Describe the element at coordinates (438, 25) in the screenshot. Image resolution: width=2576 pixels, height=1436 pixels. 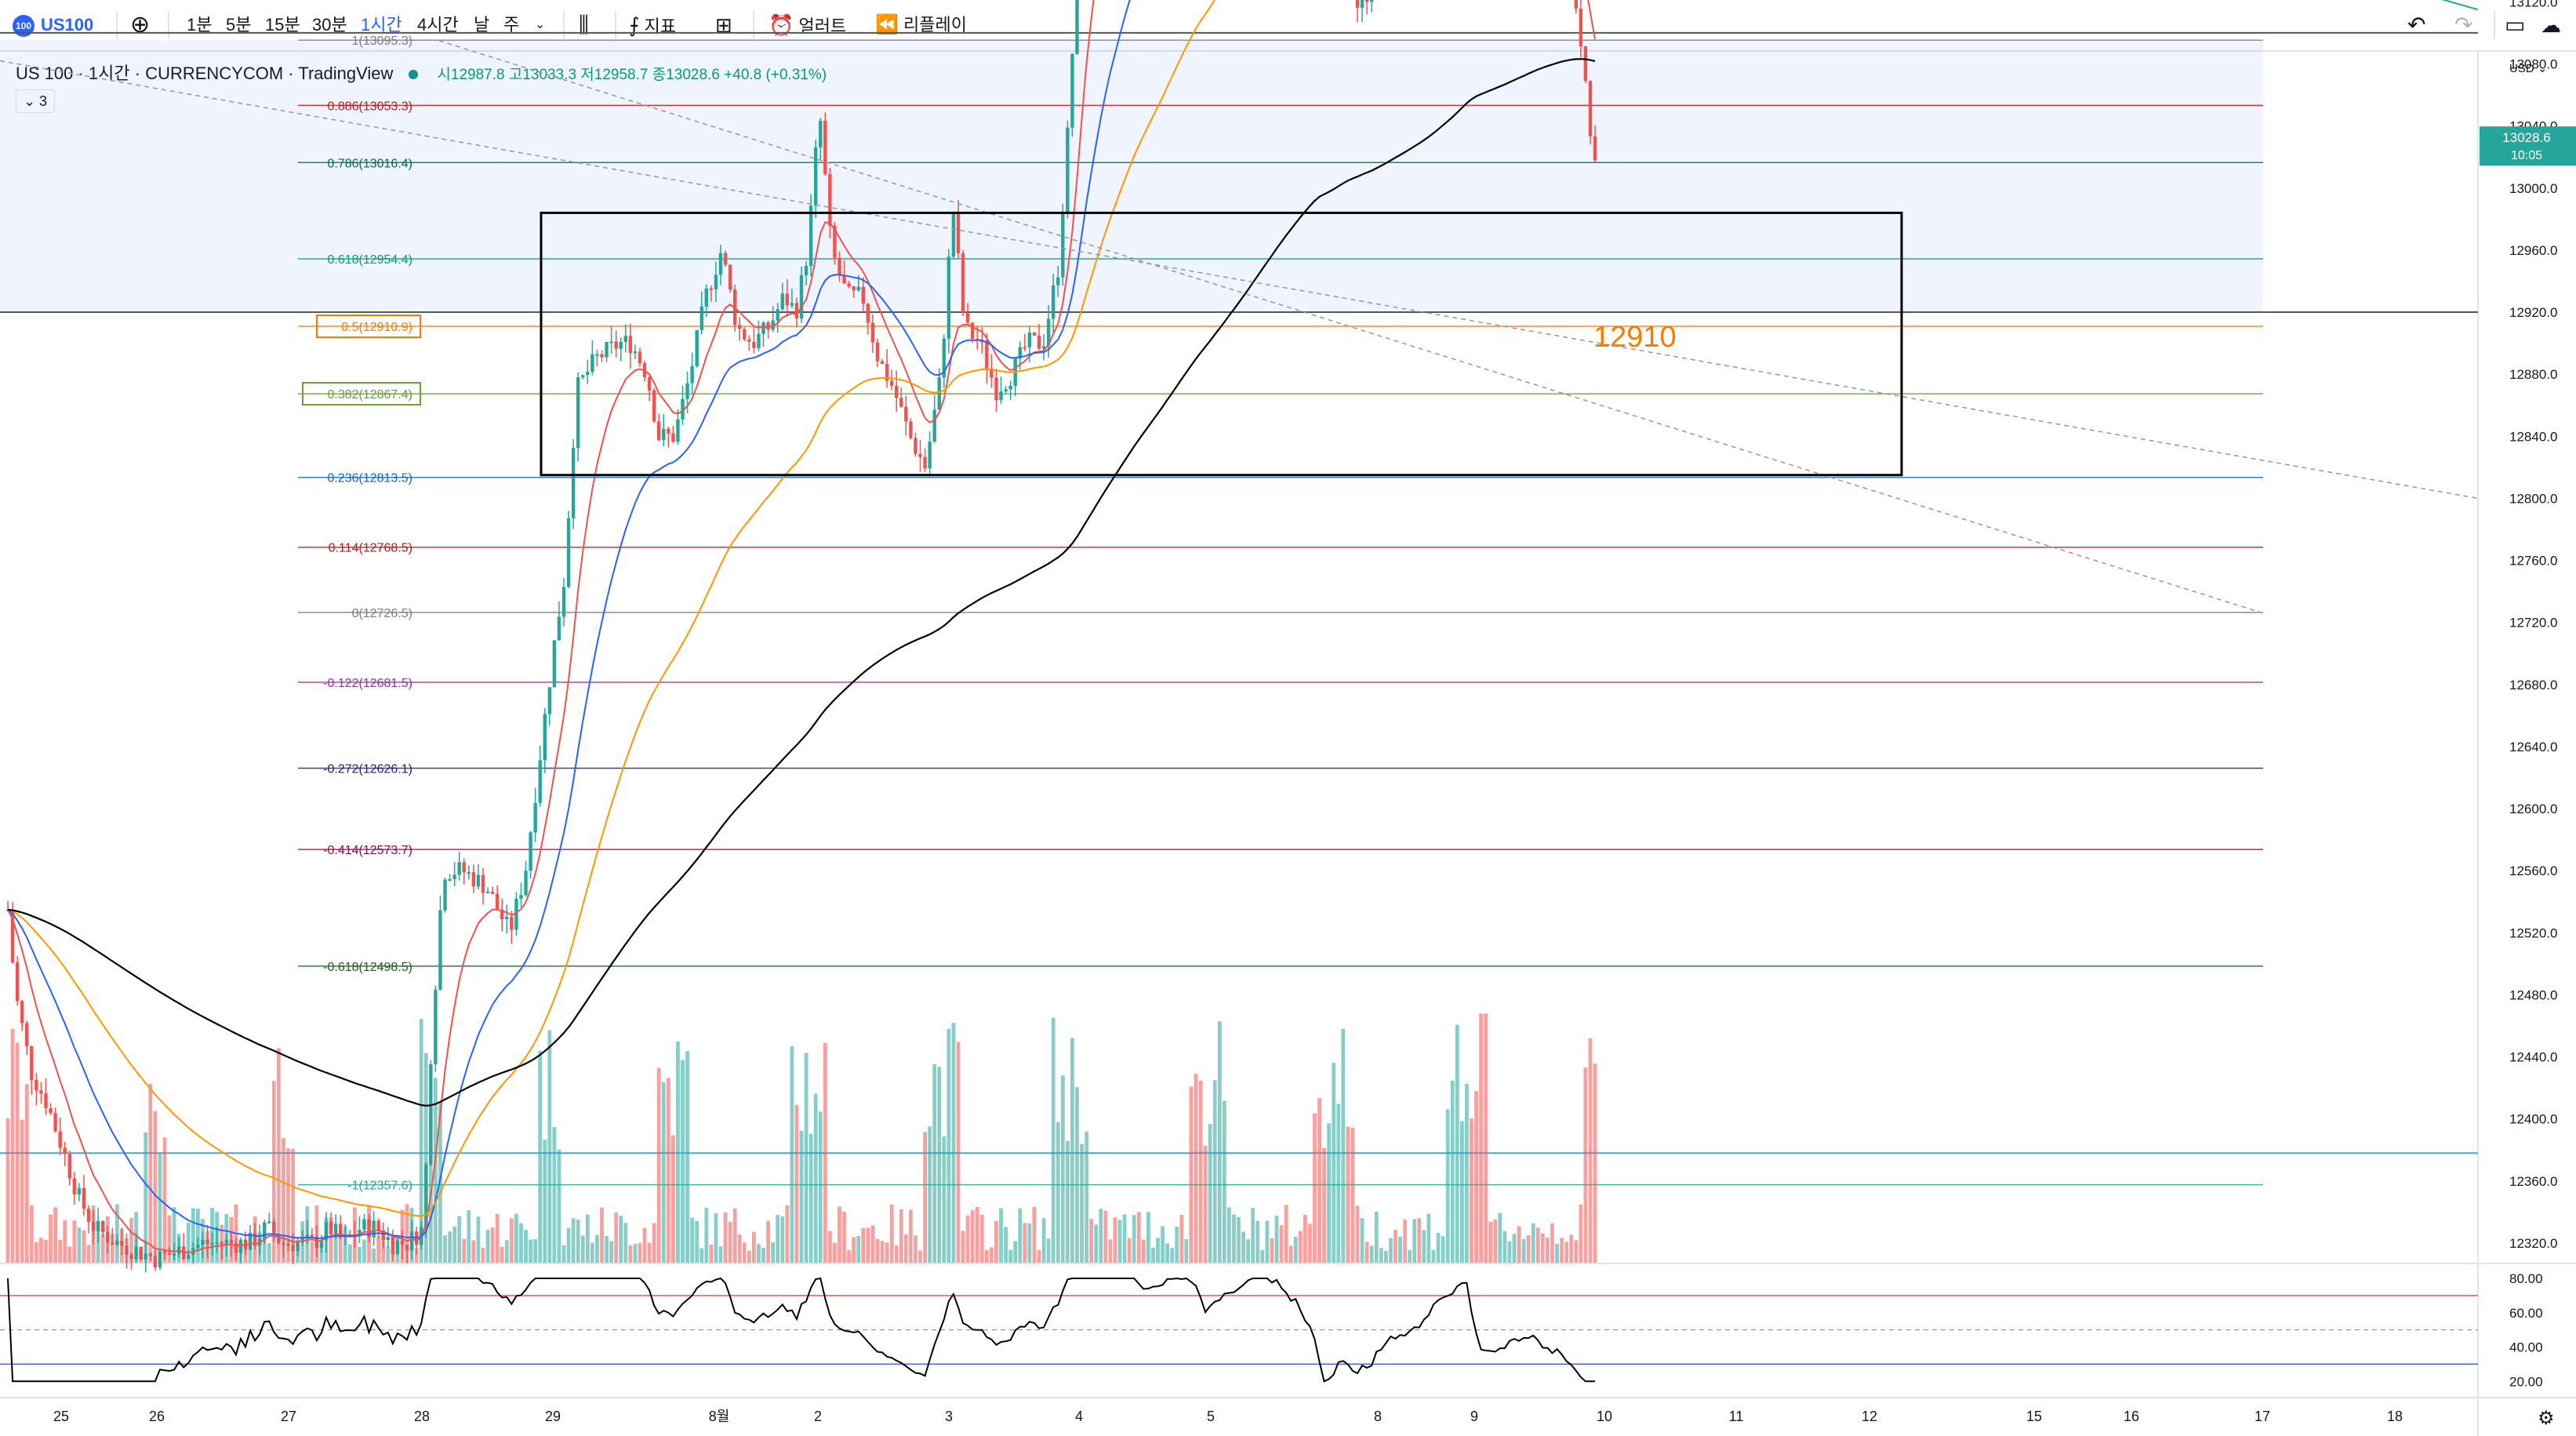
I see `interval-4h: 4시간` at that location.